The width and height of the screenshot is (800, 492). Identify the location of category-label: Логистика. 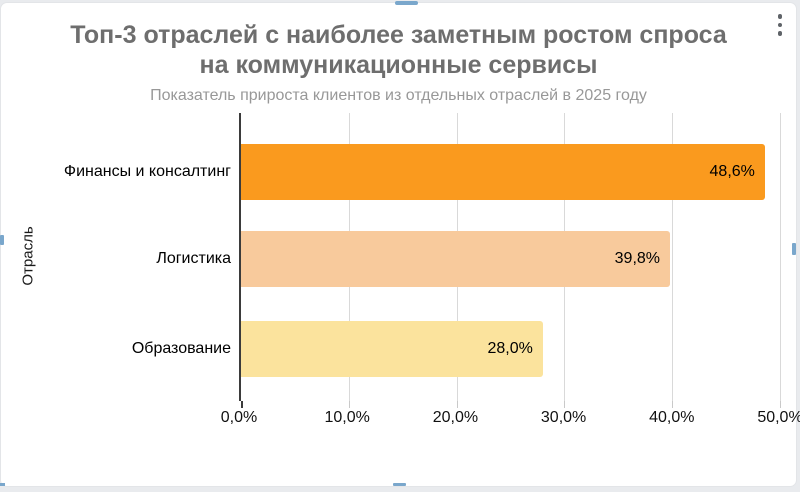
(193, 258).